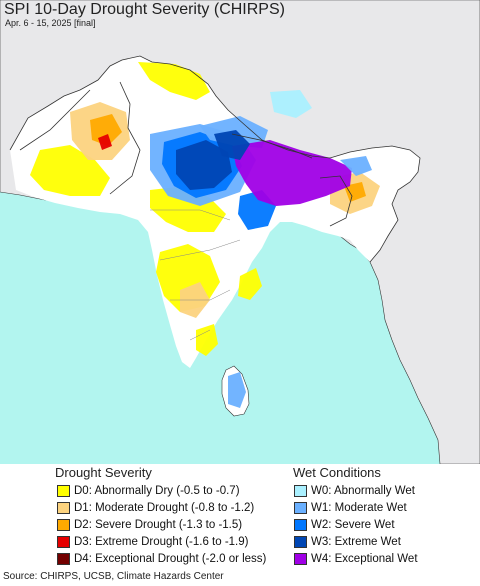  I want to click on legend-item-d2: D2: Severe Drought (-1.3 to -1.5), so click(149, 525).